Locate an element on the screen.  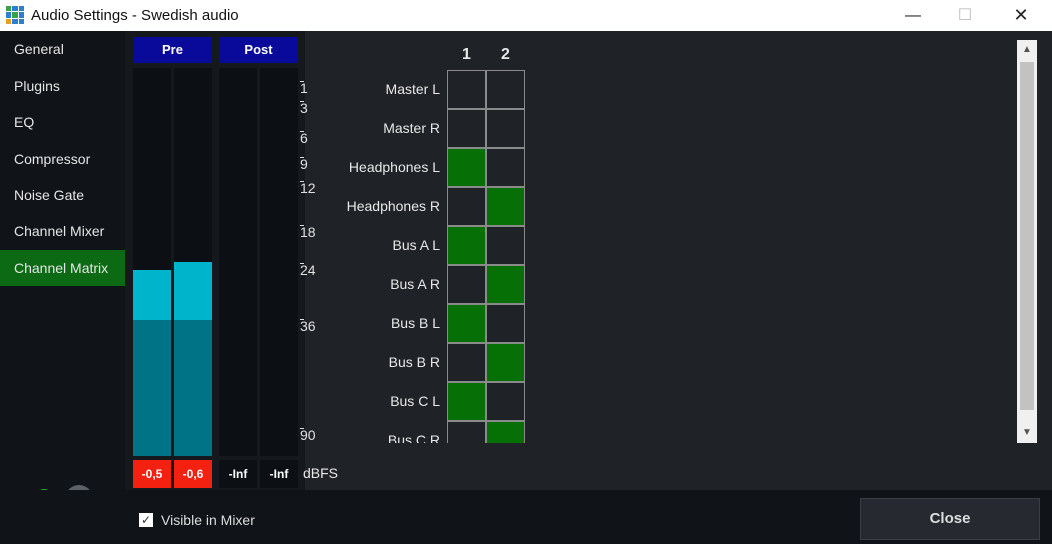
scale-label: 18 is located at coordinates (308, 232).